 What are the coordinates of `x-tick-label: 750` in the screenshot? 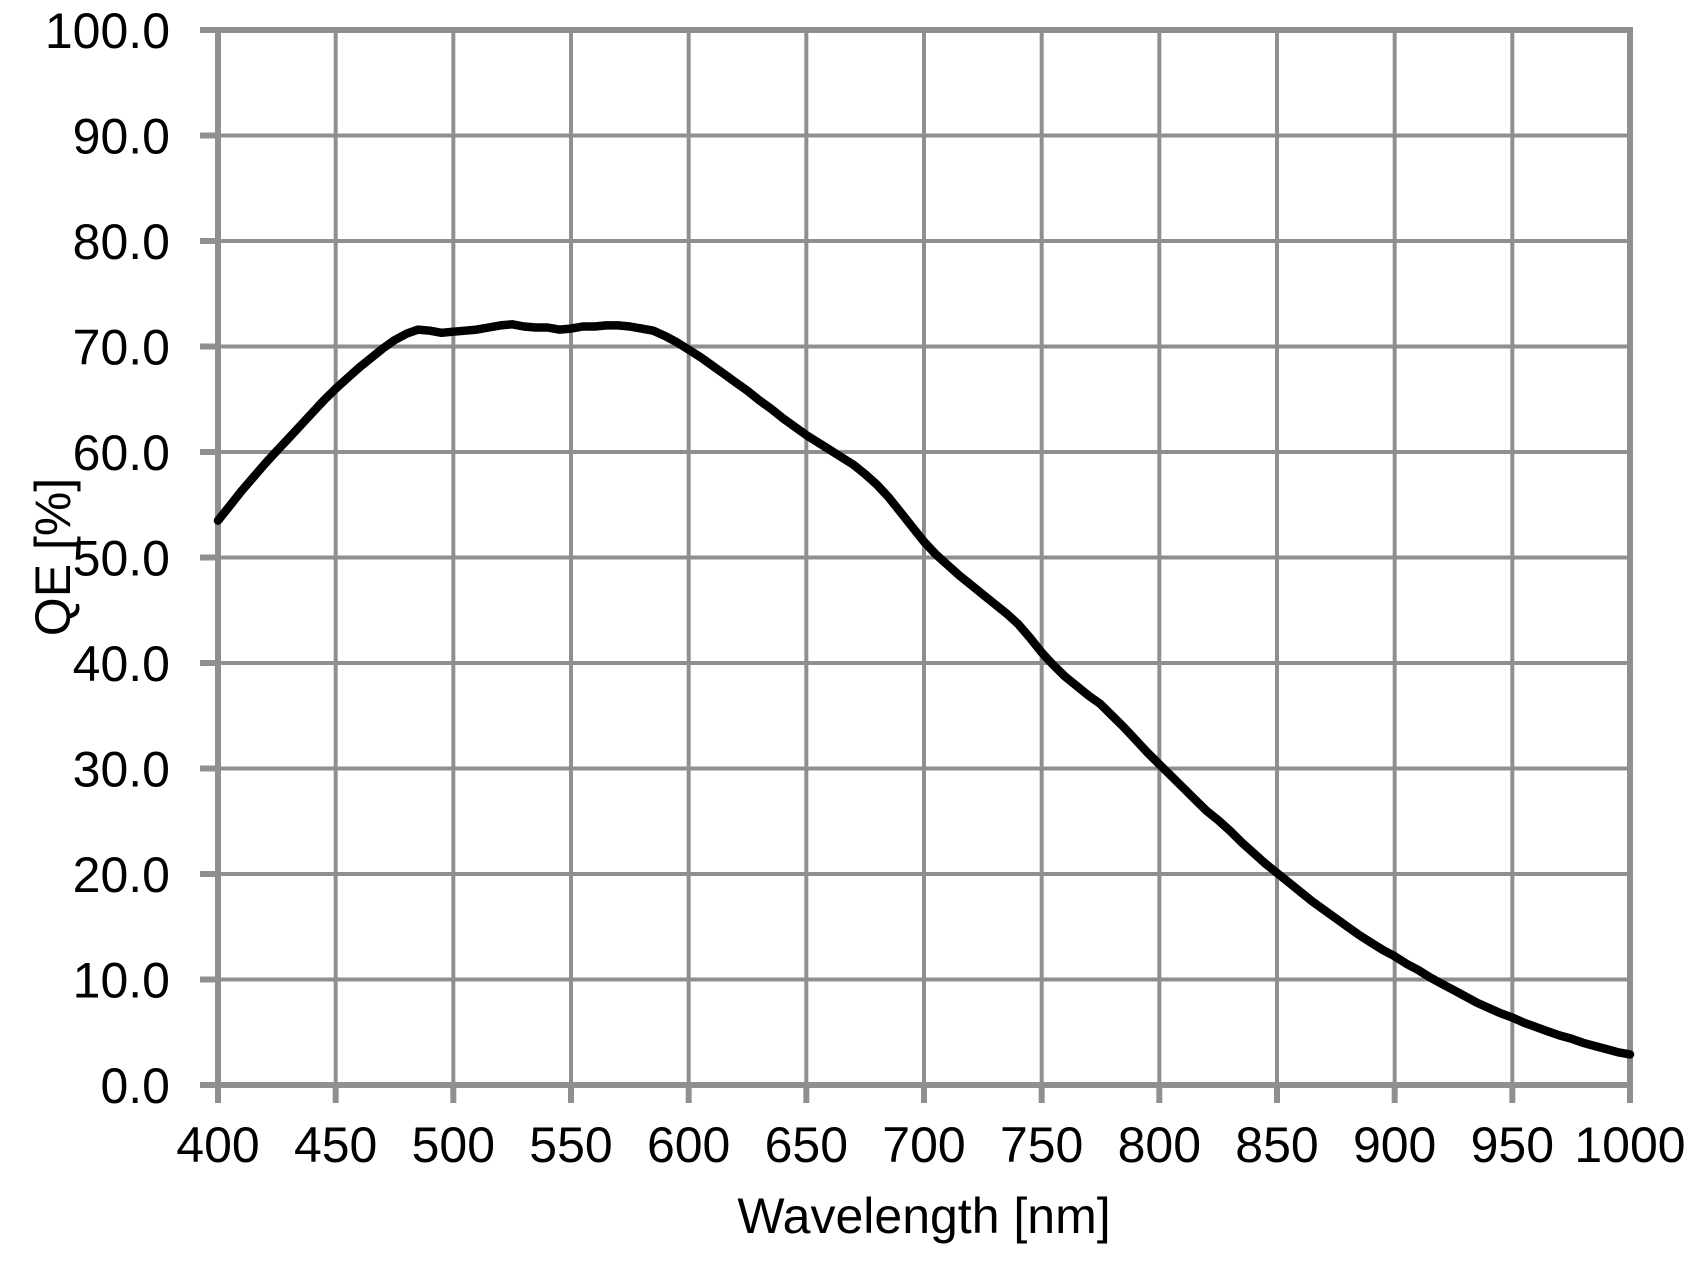 It's located at (1041, 1145).